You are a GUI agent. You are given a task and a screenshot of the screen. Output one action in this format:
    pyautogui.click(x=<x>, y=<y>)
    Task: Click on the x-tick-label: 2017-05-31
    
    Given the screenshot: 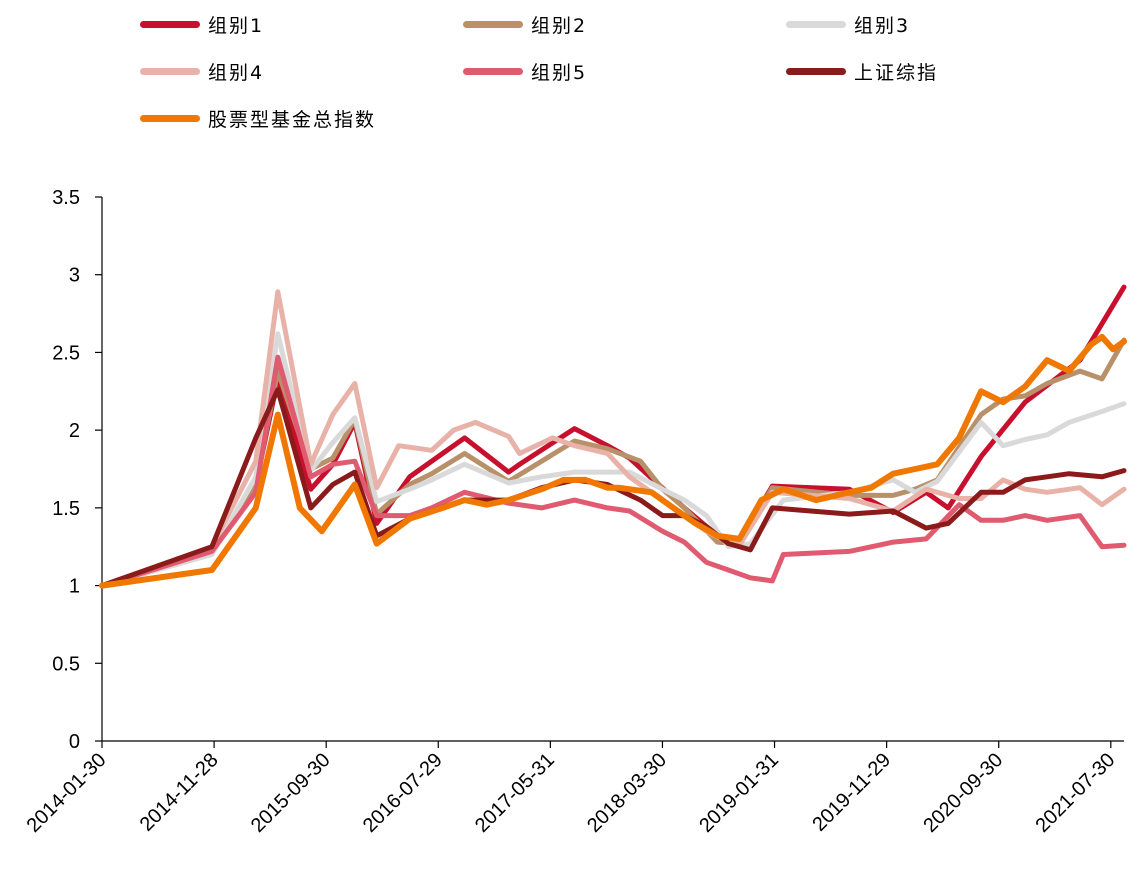 What is the action you would take?
    pyautogui.click(x=515, y=793)
    